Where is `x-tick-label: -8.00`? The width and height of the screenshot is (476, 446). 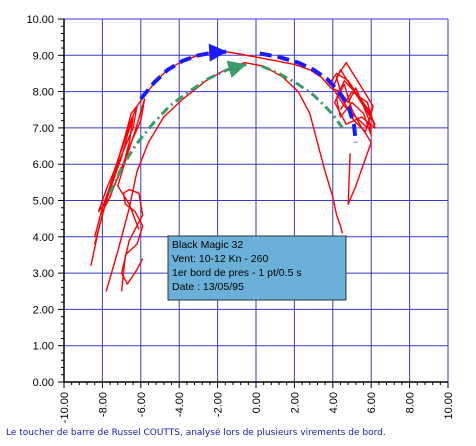
x-tick-label: -8.00 is located at coordinates (103, 404).